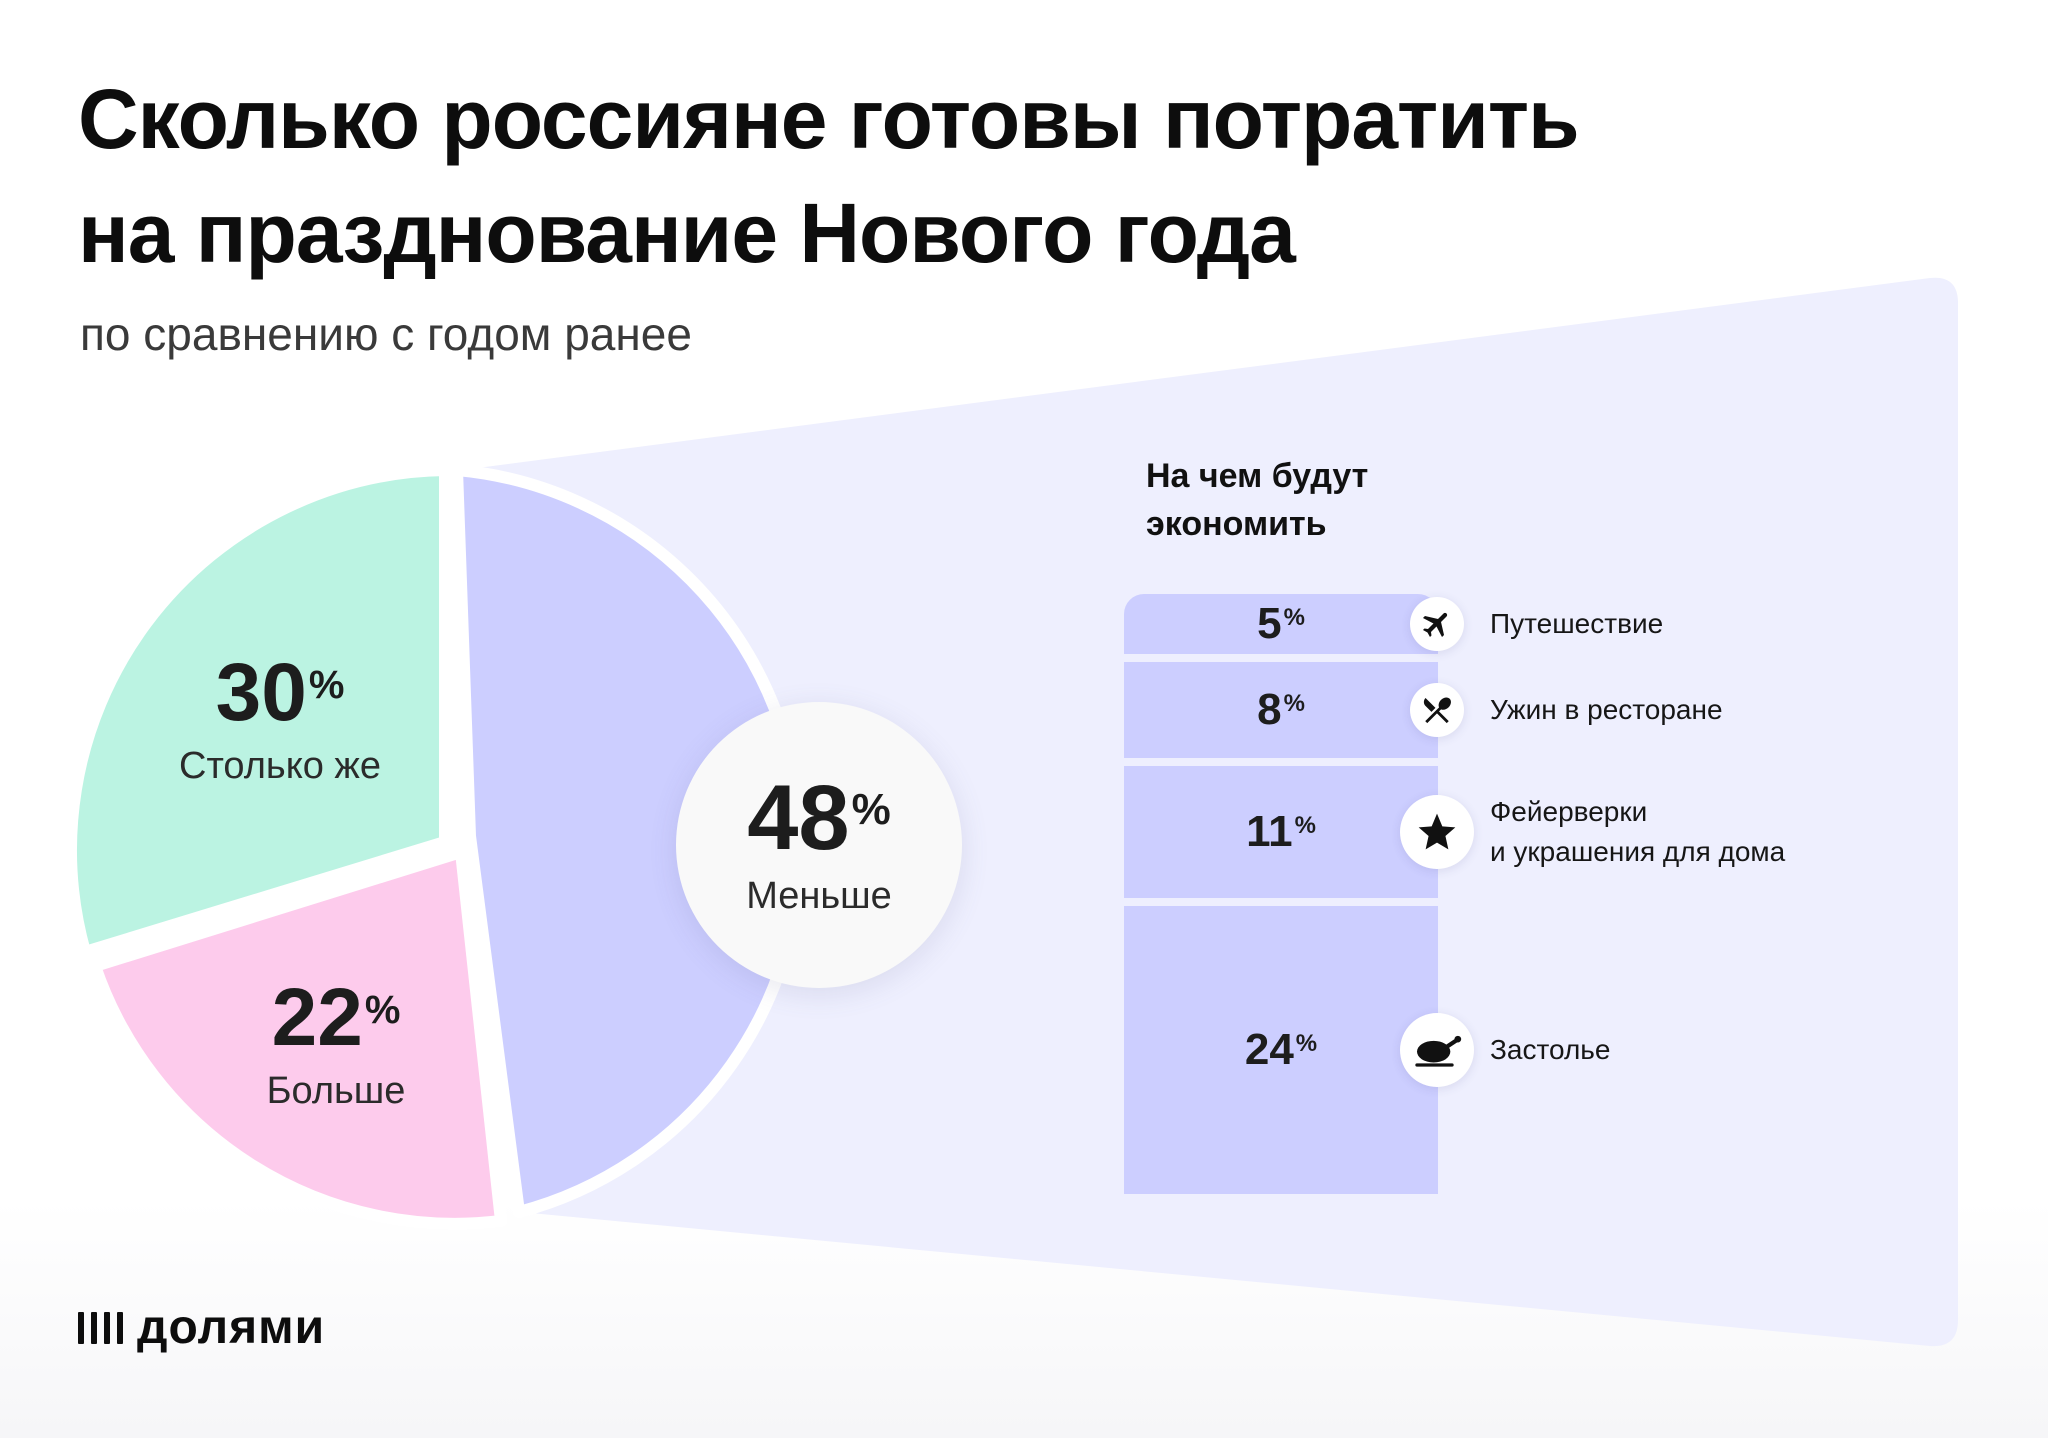 The height and width of the screenshot is (1438, 2048). What do you see at coordinates (829, 119) in the screenshot?
I see `chart-title-line-1: Сколько россияне готовы потратить` at bounding box center [829, 119].